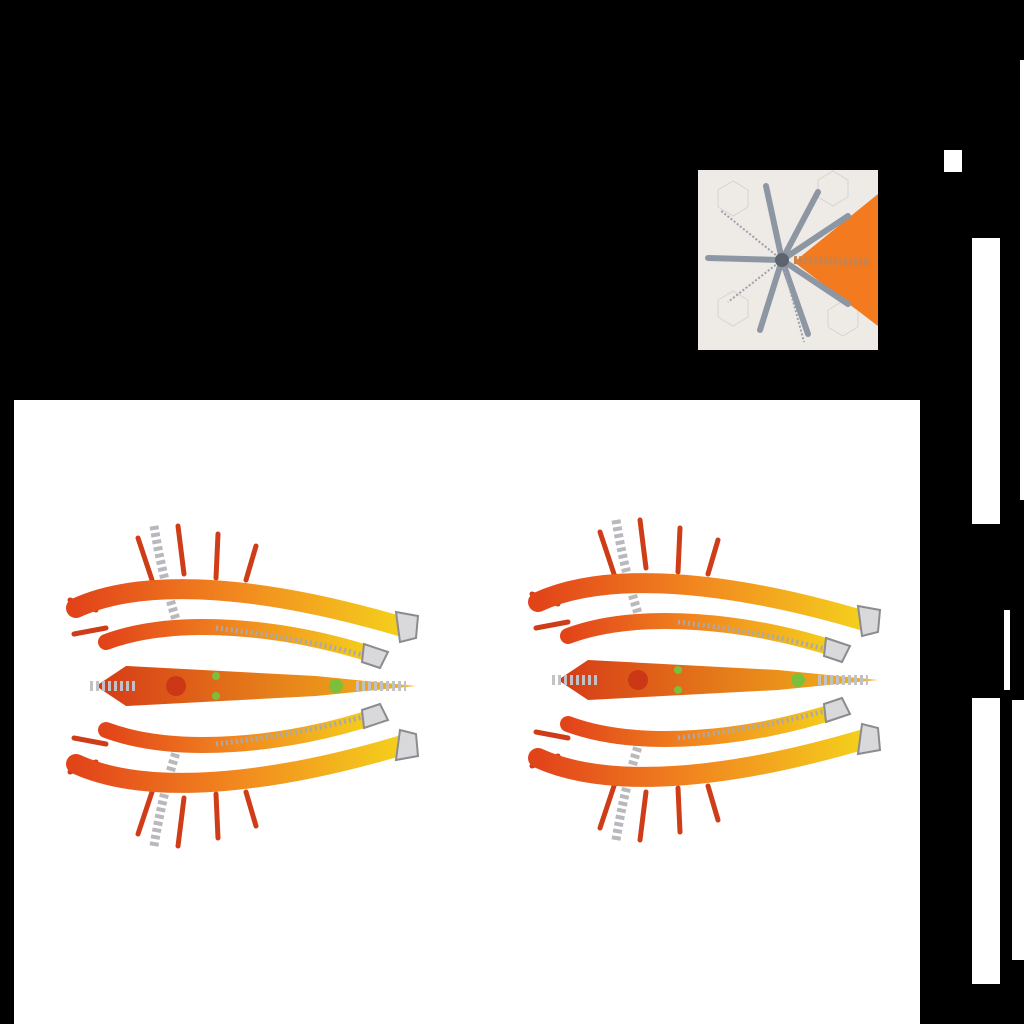  I want to click on radial-spike-structure-icon, so click(788, 260).